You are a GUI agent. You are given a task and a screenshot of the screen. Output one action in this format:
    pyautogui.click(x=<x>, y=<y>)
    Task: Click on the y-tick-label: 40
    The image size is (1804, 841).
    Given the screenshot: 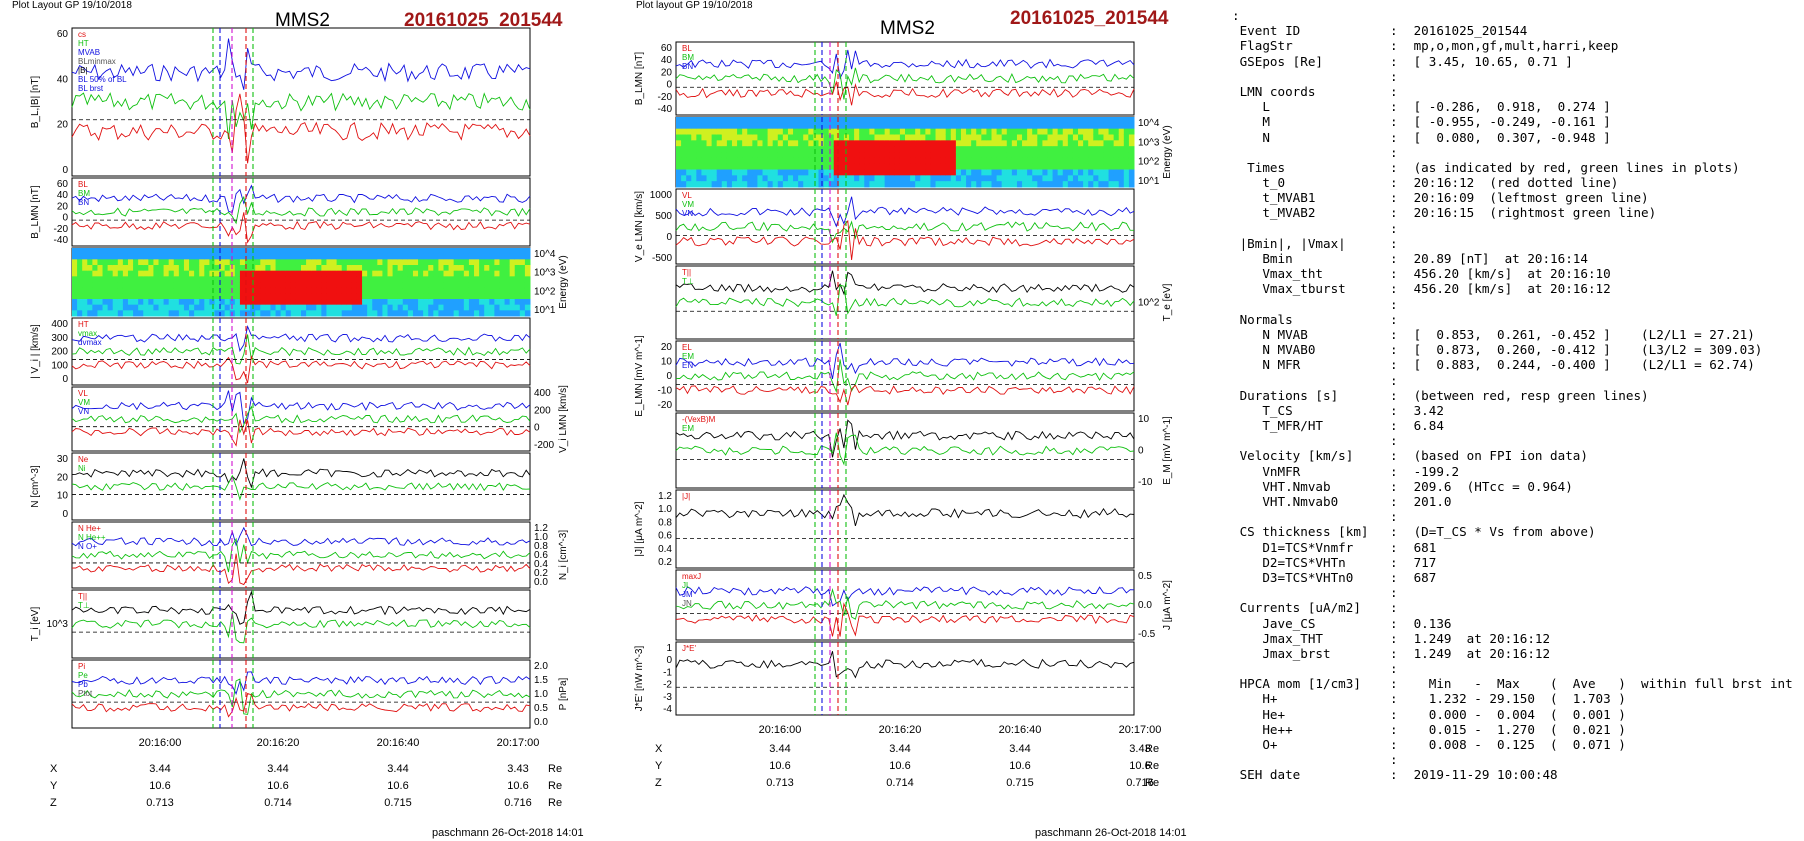 What is the action you would take?
    pyautogui.click(x=667, y=60)
    